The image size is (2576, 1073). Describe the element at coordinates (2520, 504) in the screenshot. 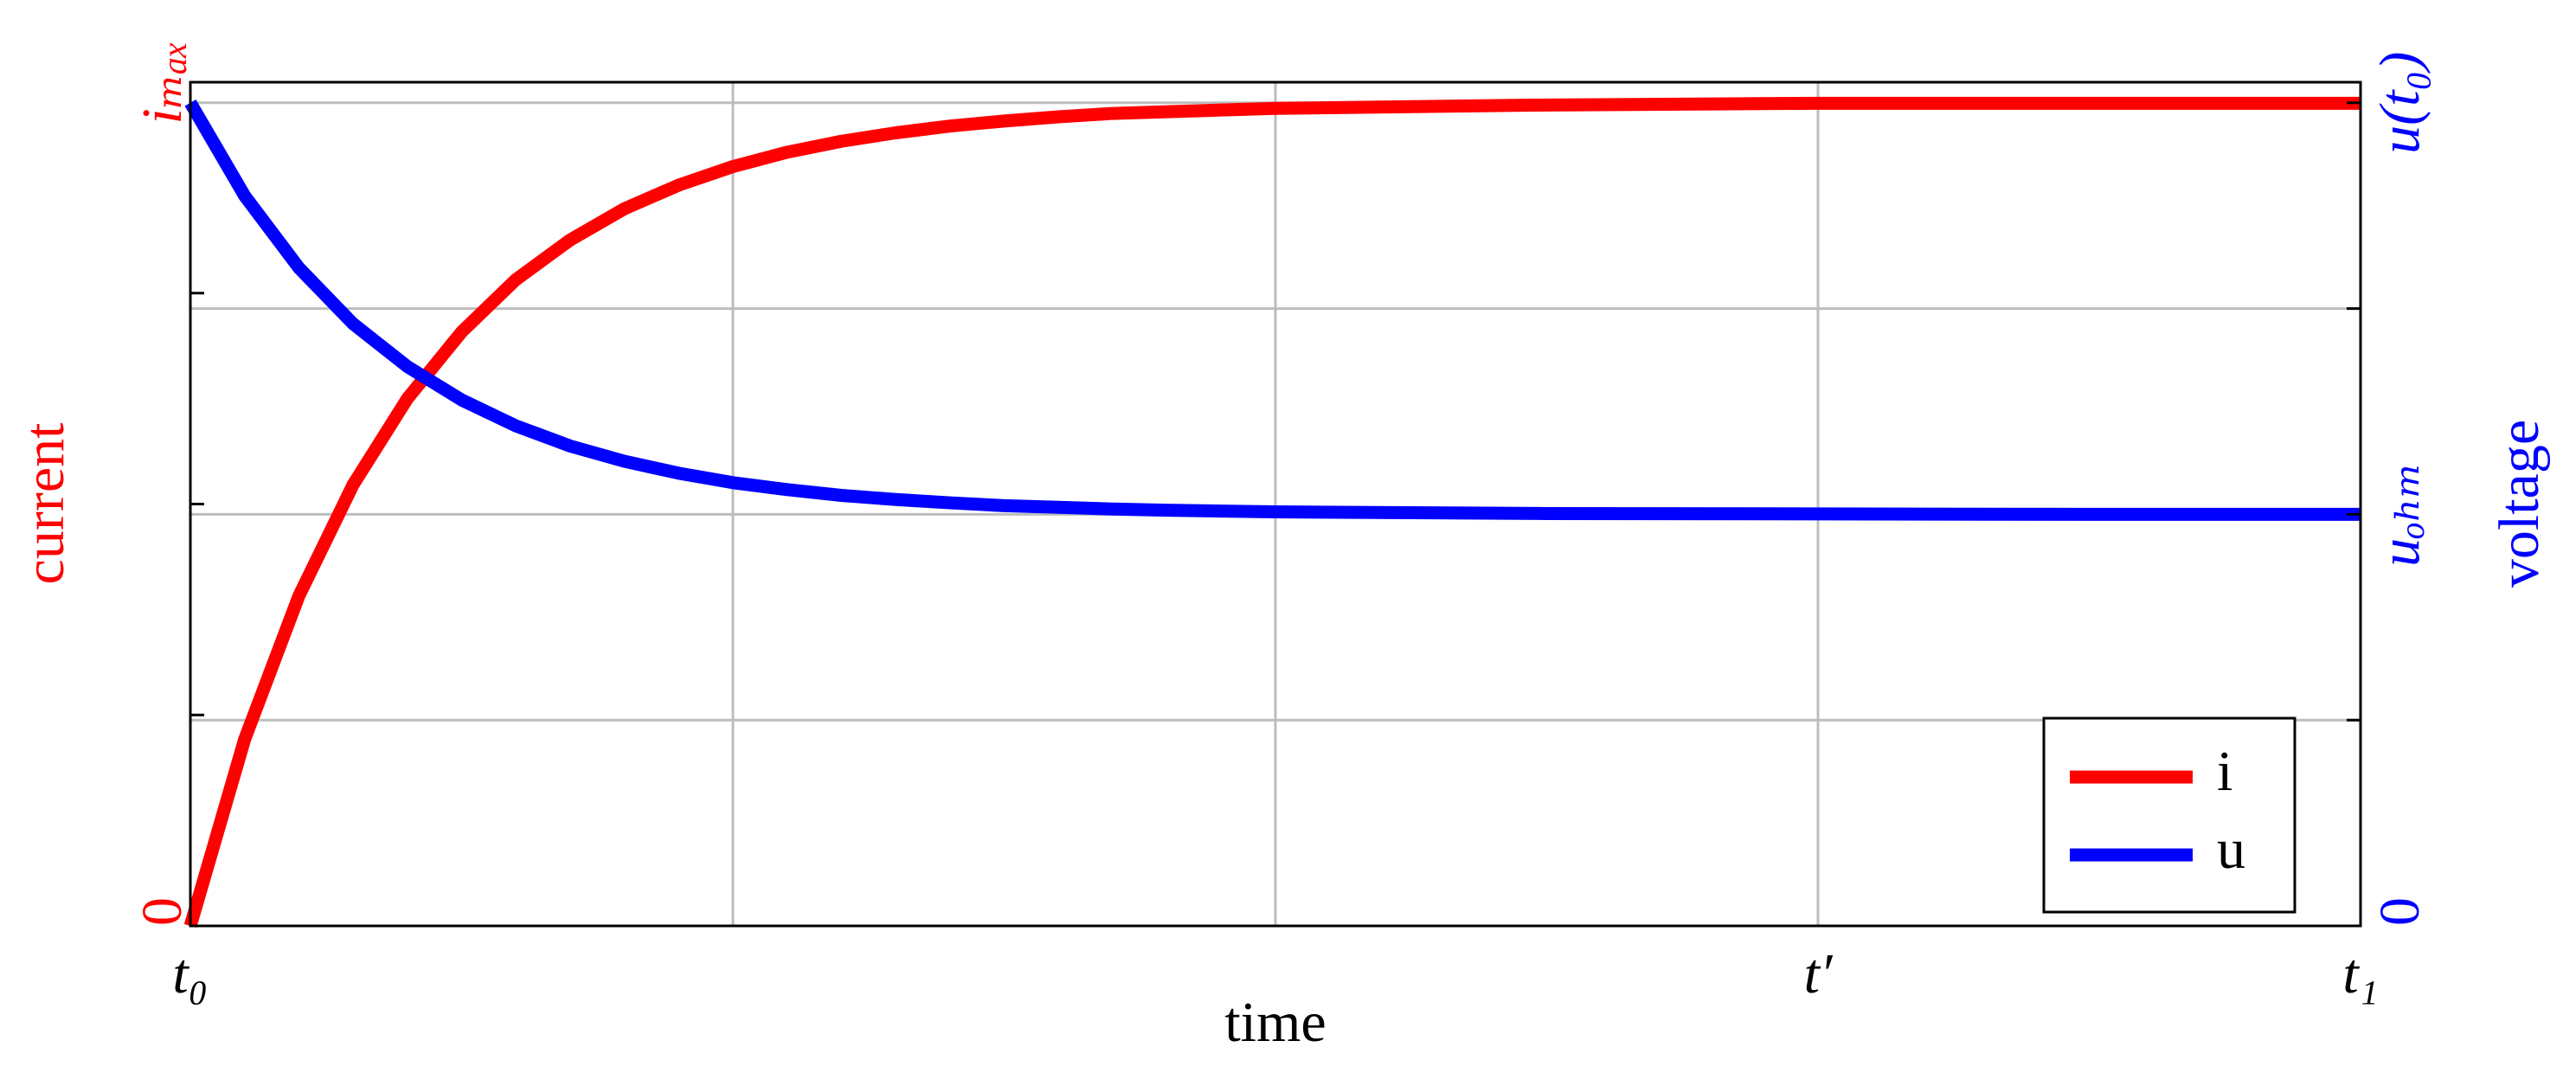

I see `y2-axis-label: voltage` at that location.